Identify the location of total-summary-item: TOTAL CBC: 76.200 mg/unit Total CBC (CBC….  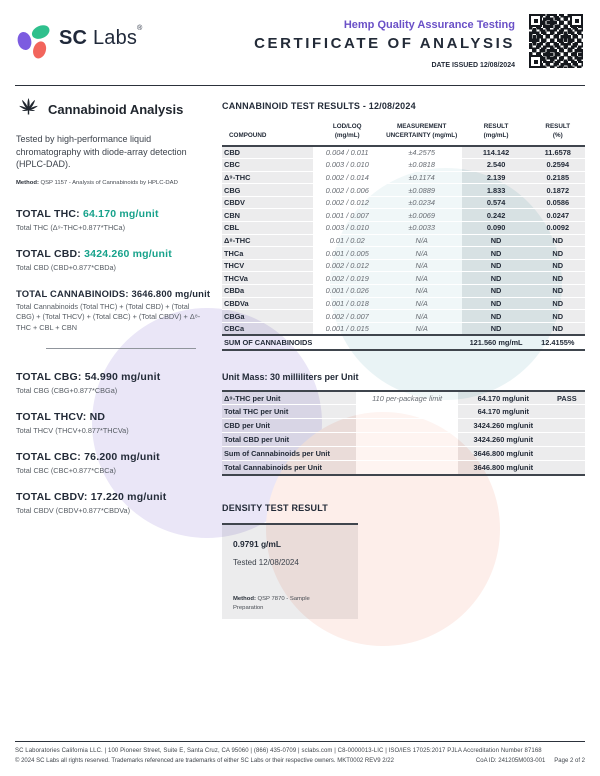
(116, 463).